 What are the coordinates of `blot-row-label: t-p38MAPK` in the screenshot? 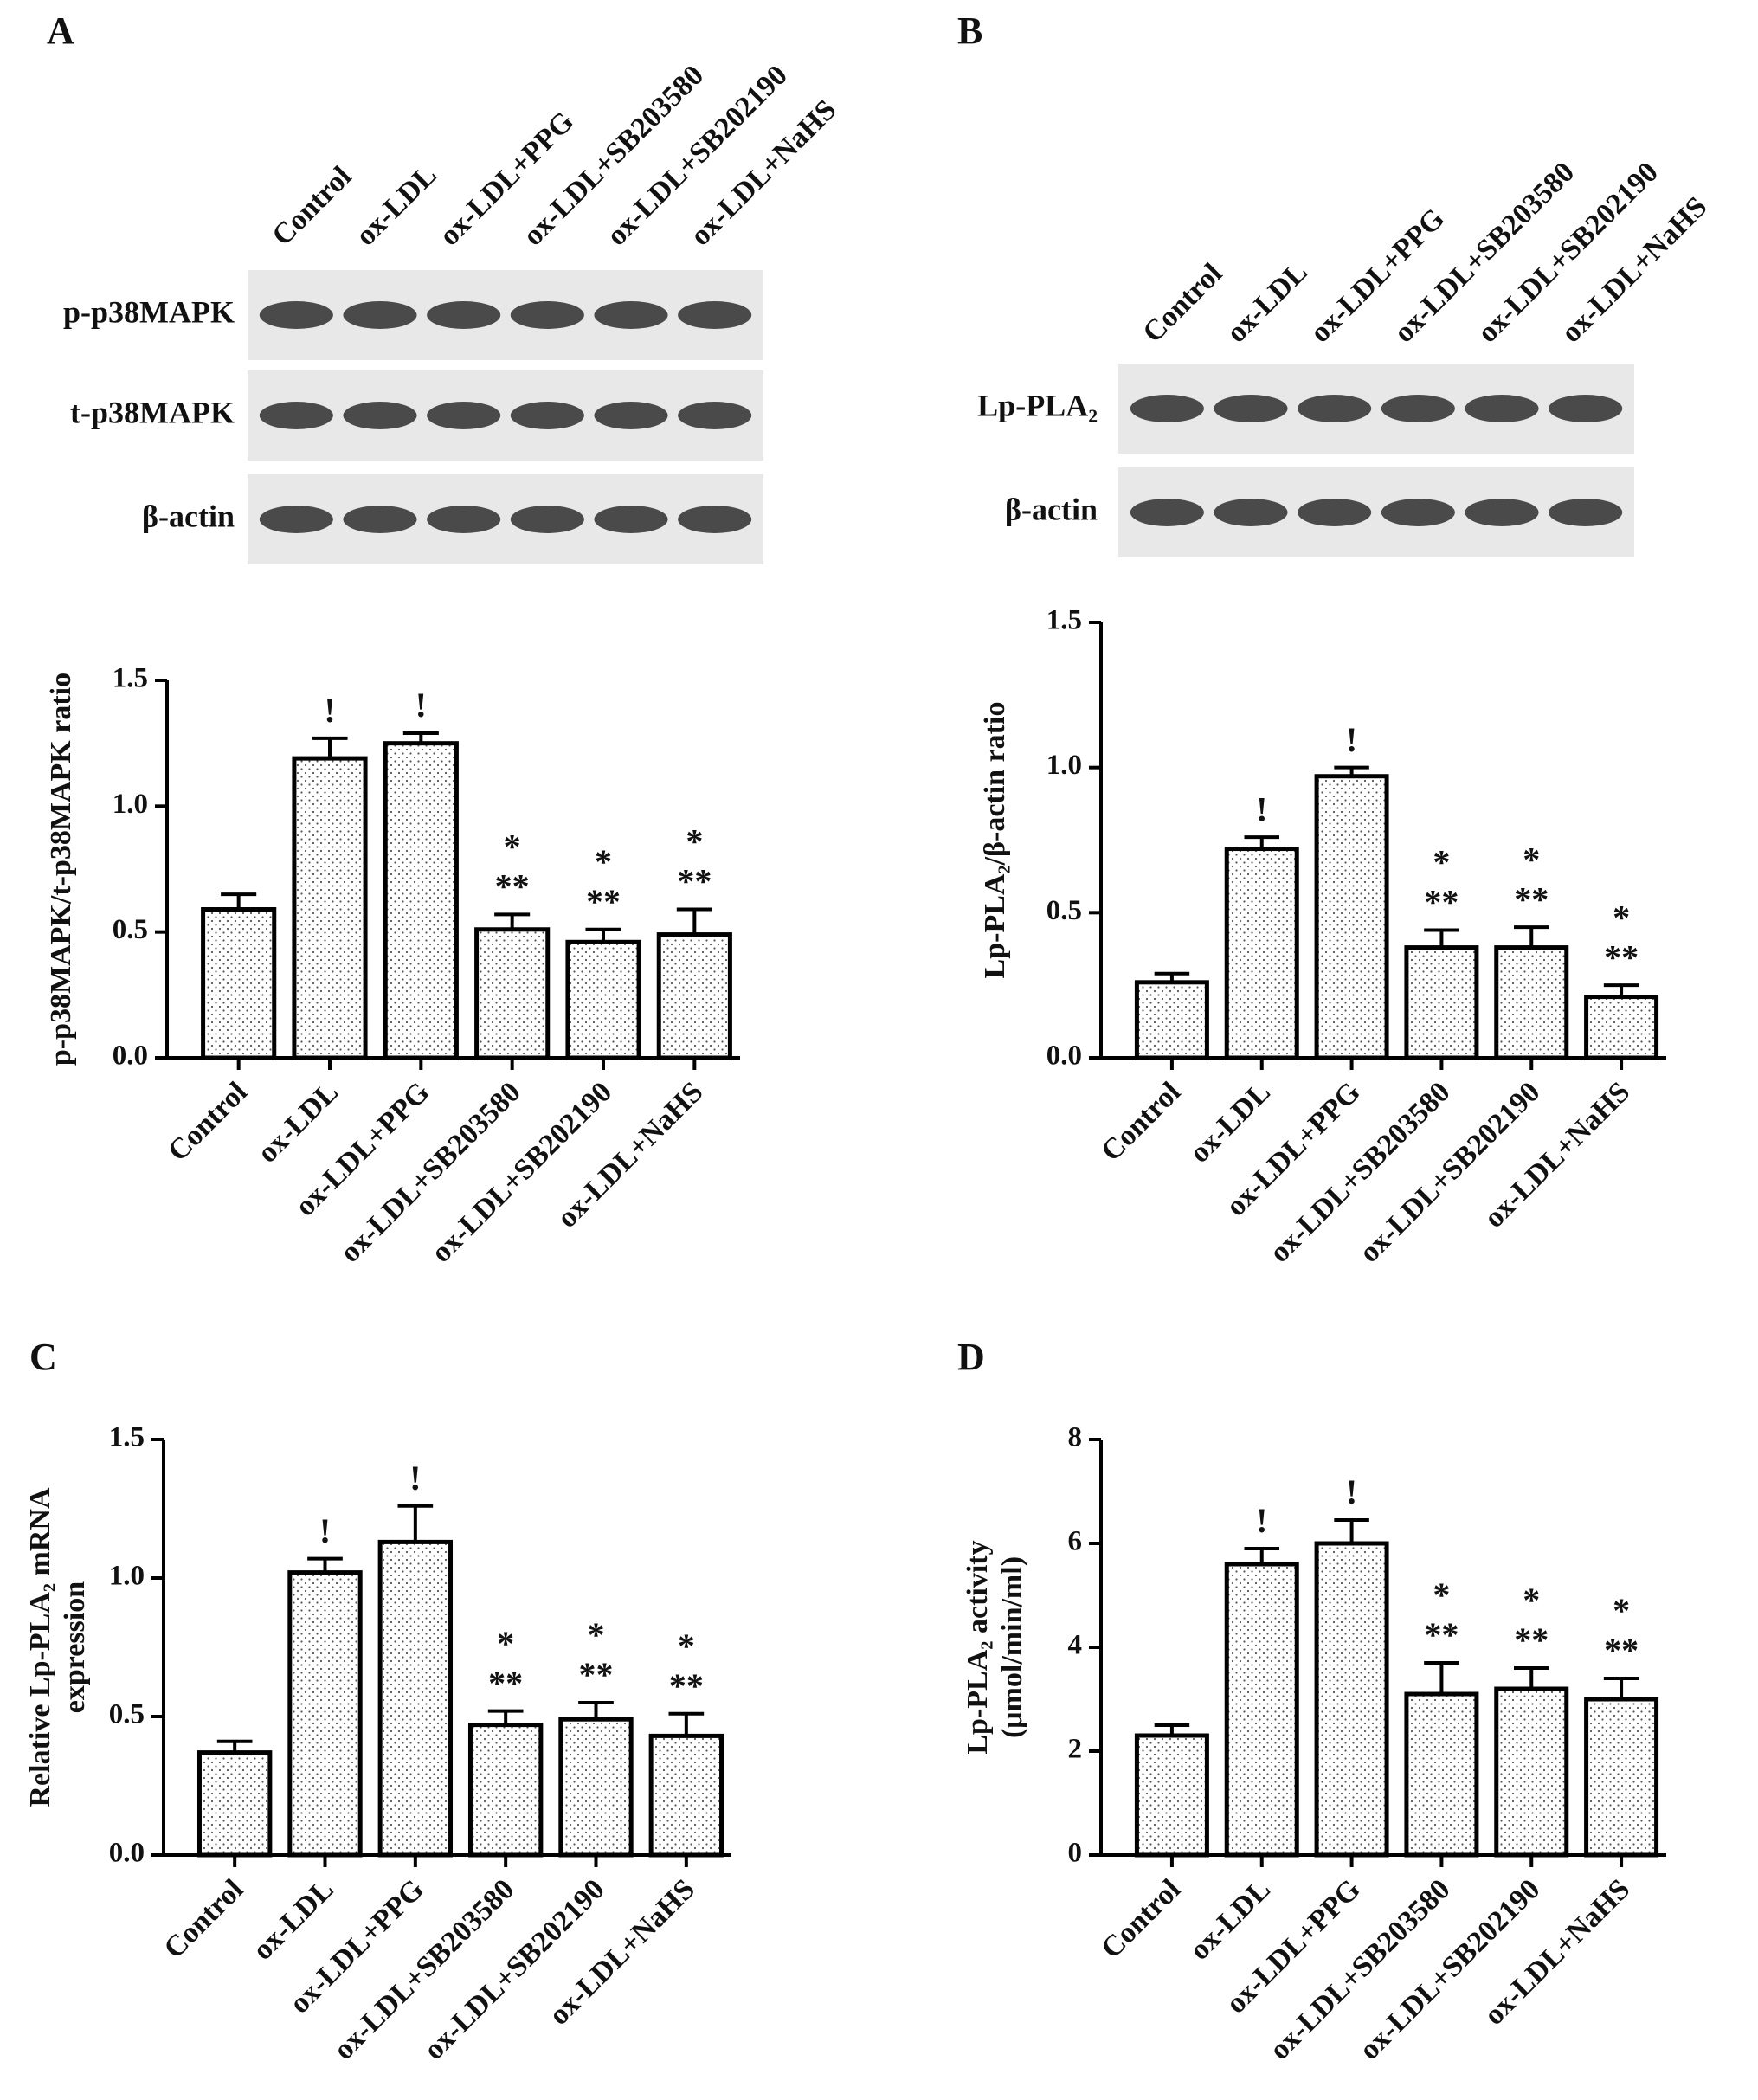 It's located at (152, 412).